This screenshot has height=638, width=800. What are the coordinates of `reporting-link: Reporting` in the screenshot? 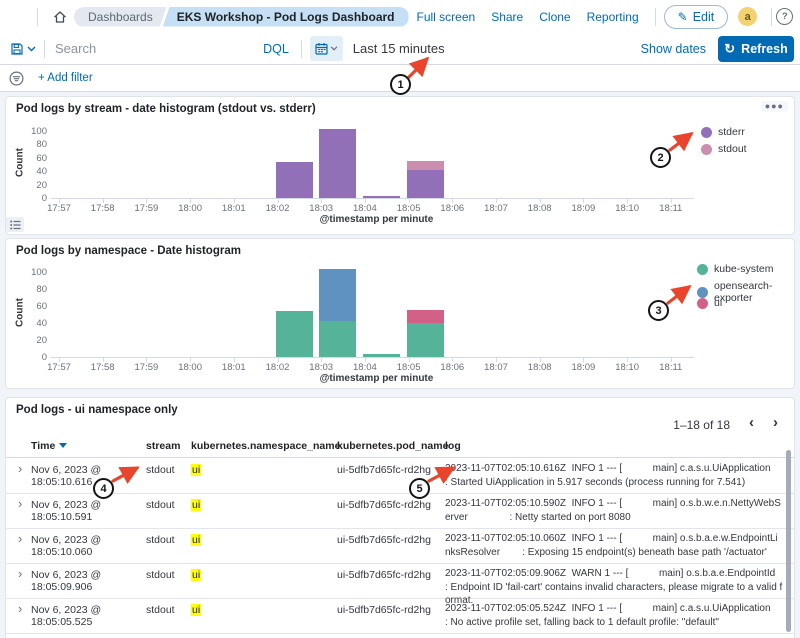 It's located at (612, 16).